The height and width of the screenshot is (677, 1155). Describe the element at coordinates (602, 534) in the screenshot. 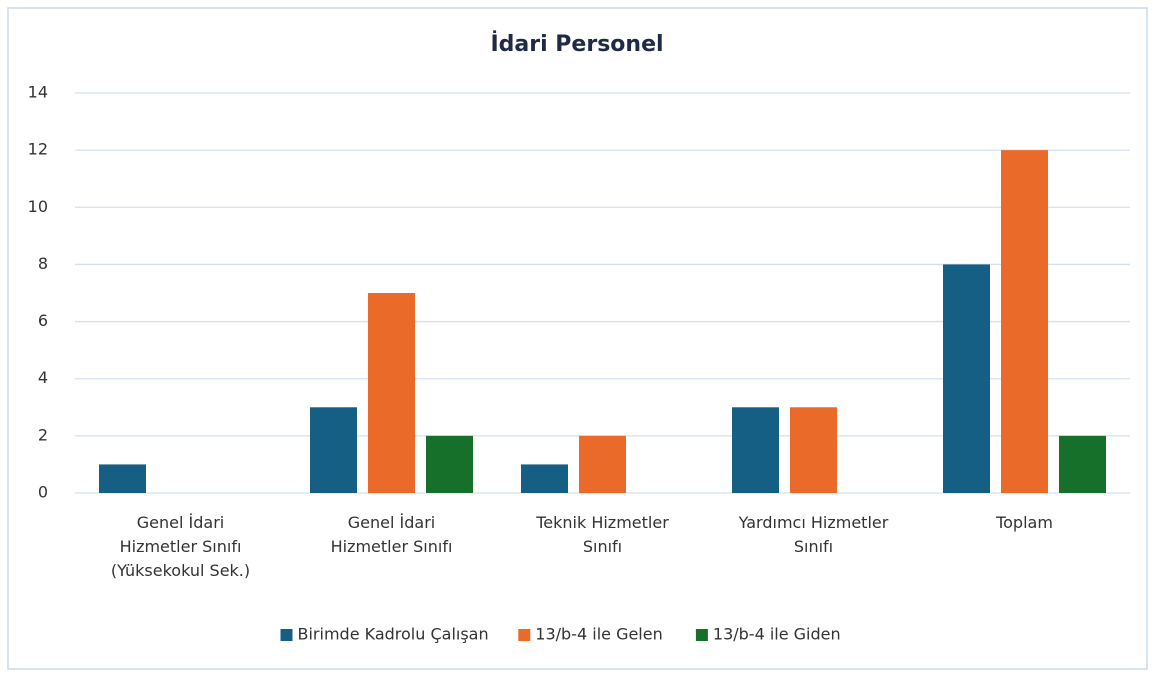

I see `x-tick-label: Teknik Hizmetler Sınıfı` at that location.